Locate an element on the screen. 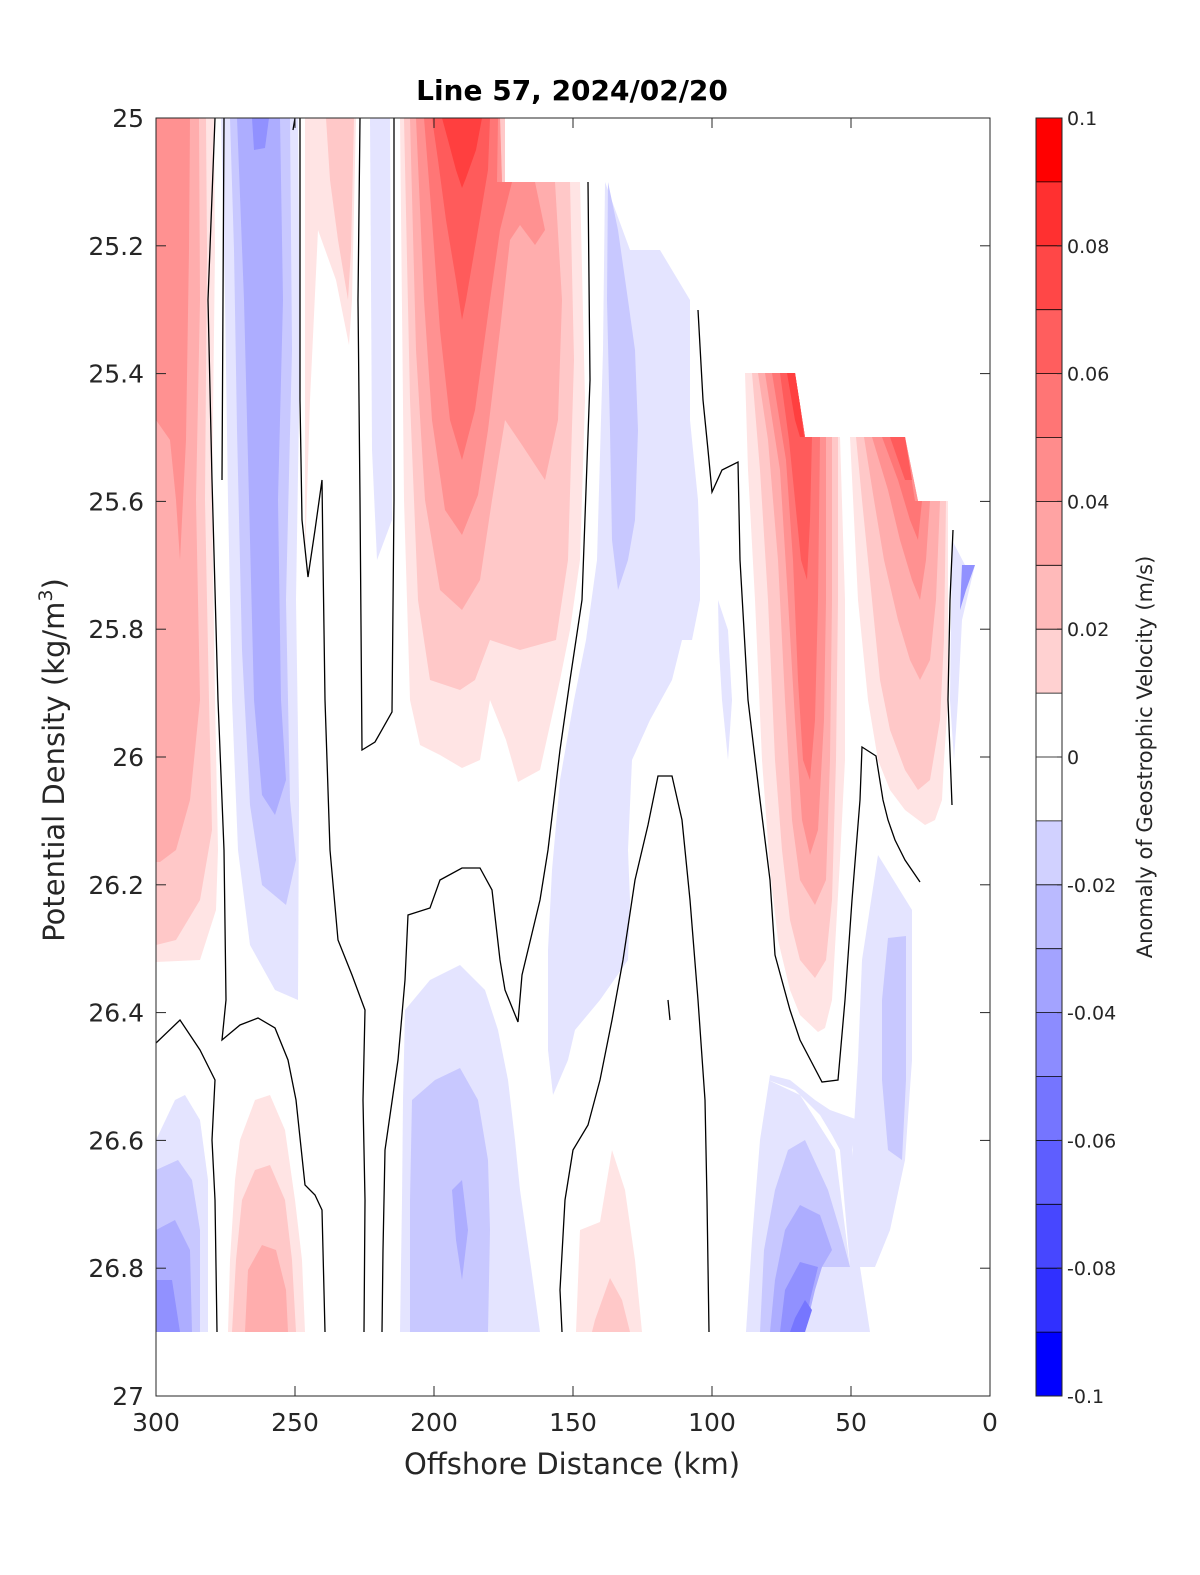  contour-band-r8-l3 is located at coordinates (266, 1288).